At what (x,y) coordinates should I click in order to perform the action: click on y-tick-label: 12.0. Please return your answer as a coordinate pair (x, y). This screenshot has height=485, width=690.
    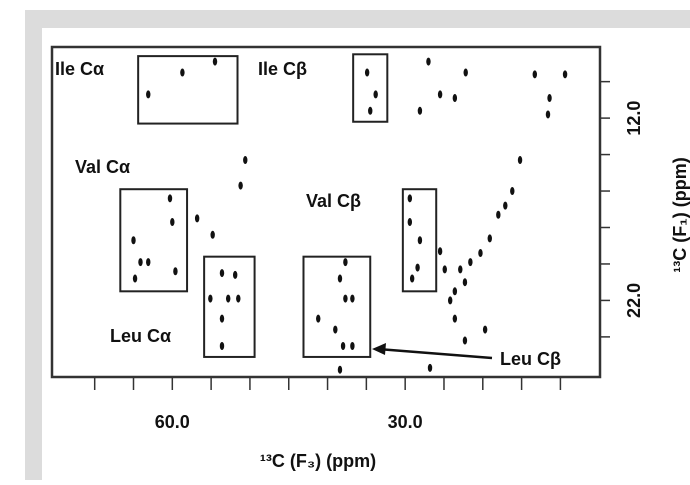
    Looking at the image, I should click on (634, 118).